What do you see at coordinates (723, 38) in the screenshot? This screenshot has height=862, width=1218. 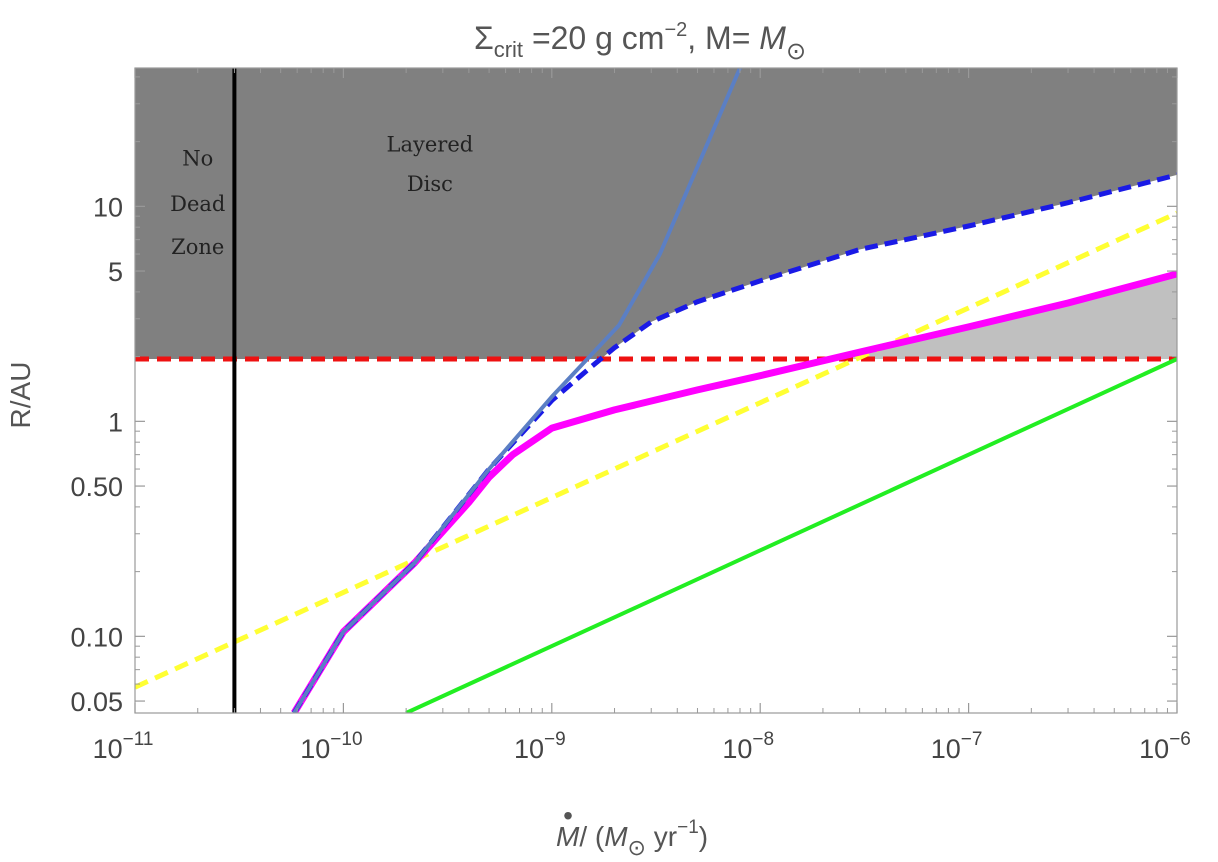 I see `title-mass-text: , M=` at bounding box center [723, 38].